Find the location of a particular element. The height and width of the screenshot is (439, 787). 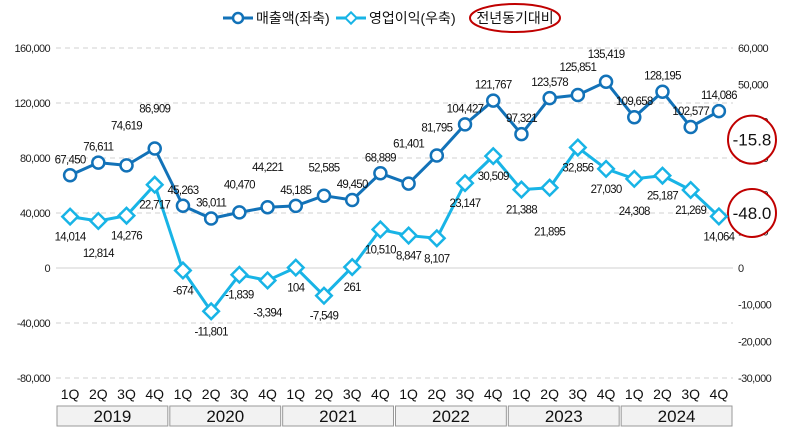

operating-profit-data-label: 21,895 is located at coordinates (549, 233).